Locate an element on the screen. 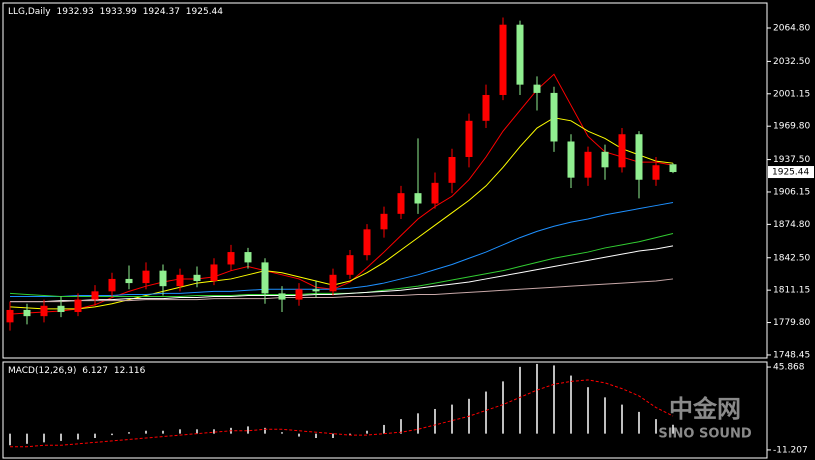  y-tick-label: 2001.15 is located at coordinates (791, 94).